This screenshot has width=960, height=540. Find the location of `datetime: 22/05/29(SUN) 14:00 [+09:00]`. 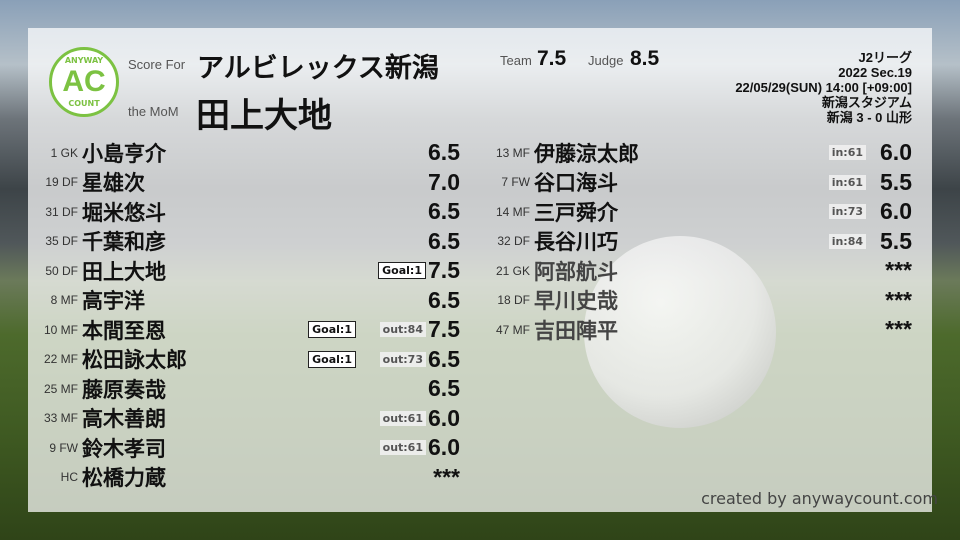

datetime: 22/05/29(SUN) 14:00 [+09:00] is located at coordinates (823, 87).